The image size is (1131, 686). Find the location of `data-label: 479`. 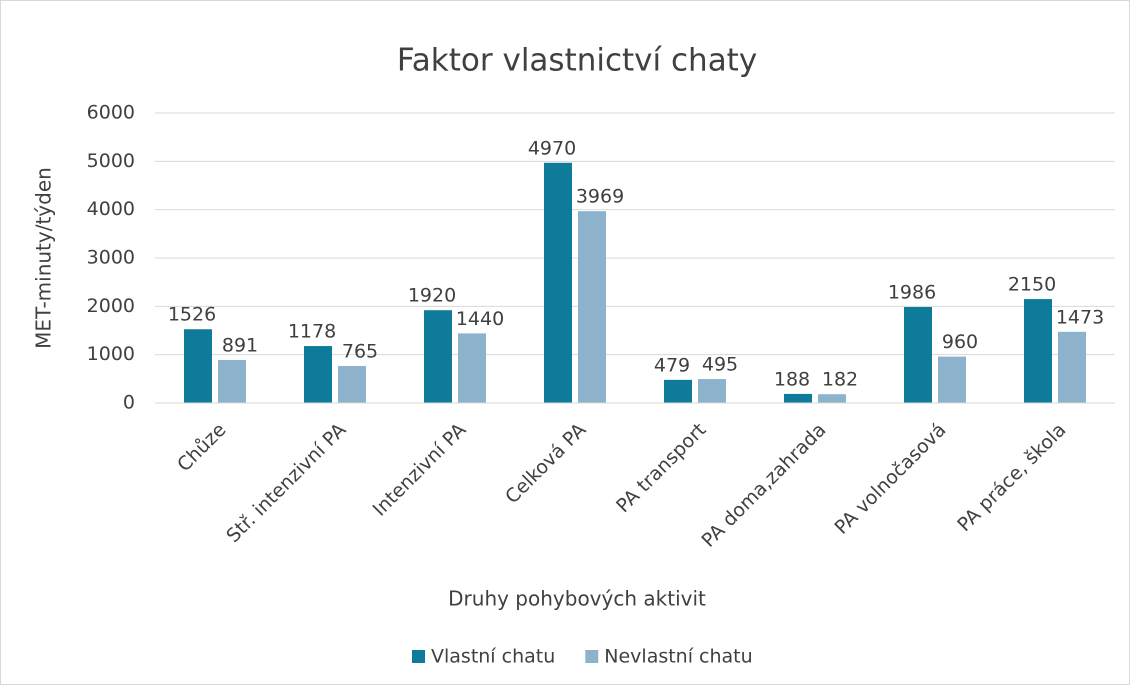

data-label: 479 is located at coordinates (672, 365).